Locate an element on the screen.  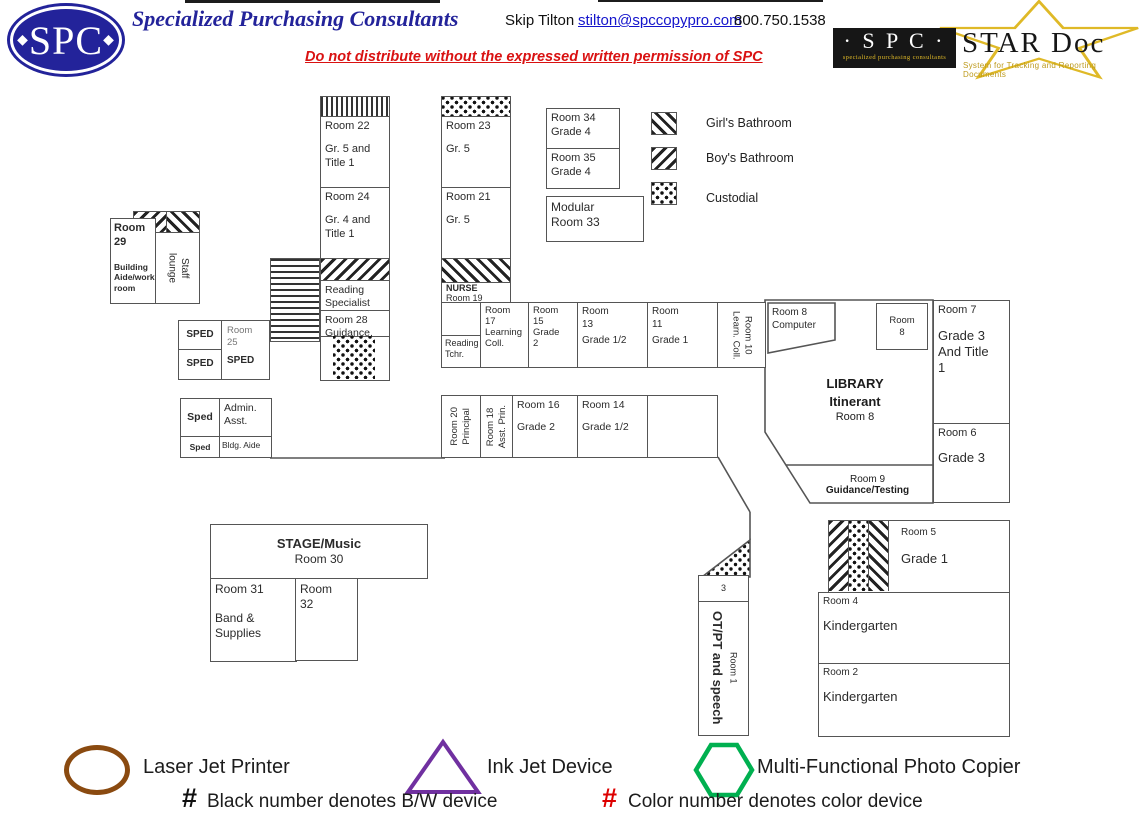
room-label: Room 10 Learn. Coll. is located at coordinates (742, 335).